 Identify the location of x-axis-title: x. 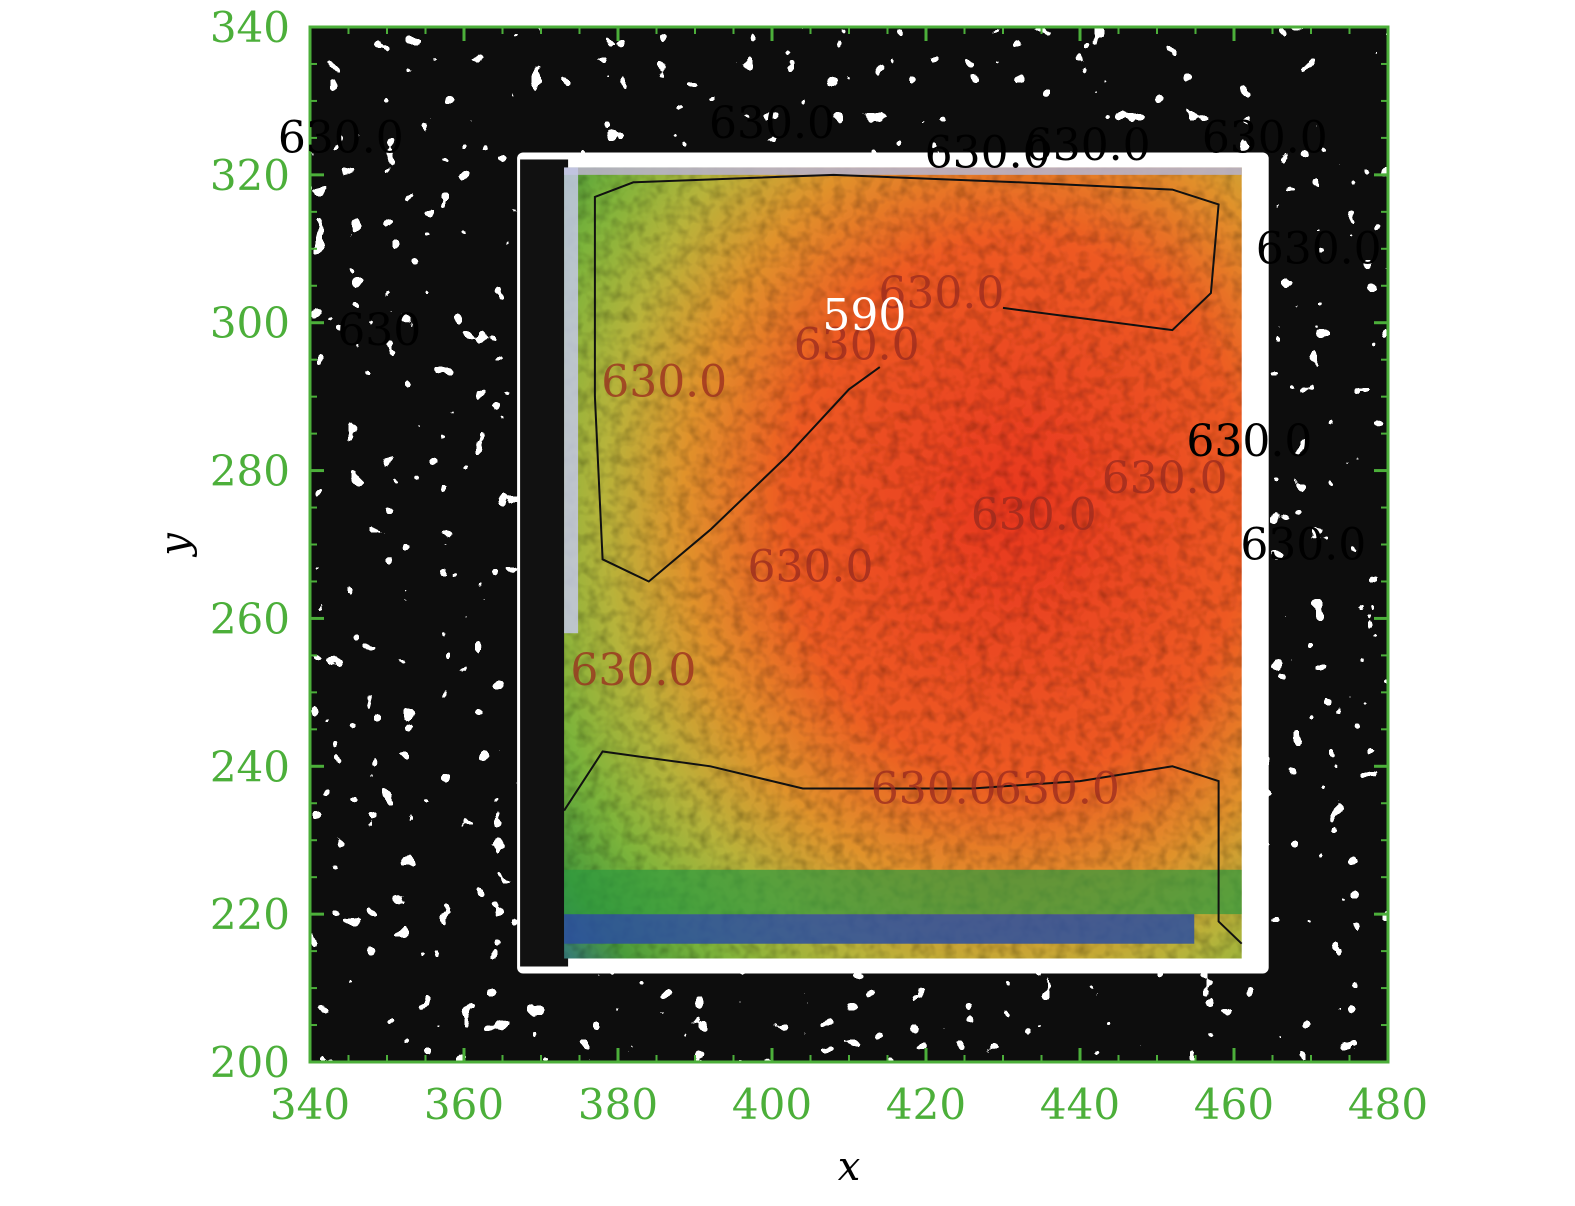
(849, 1167).